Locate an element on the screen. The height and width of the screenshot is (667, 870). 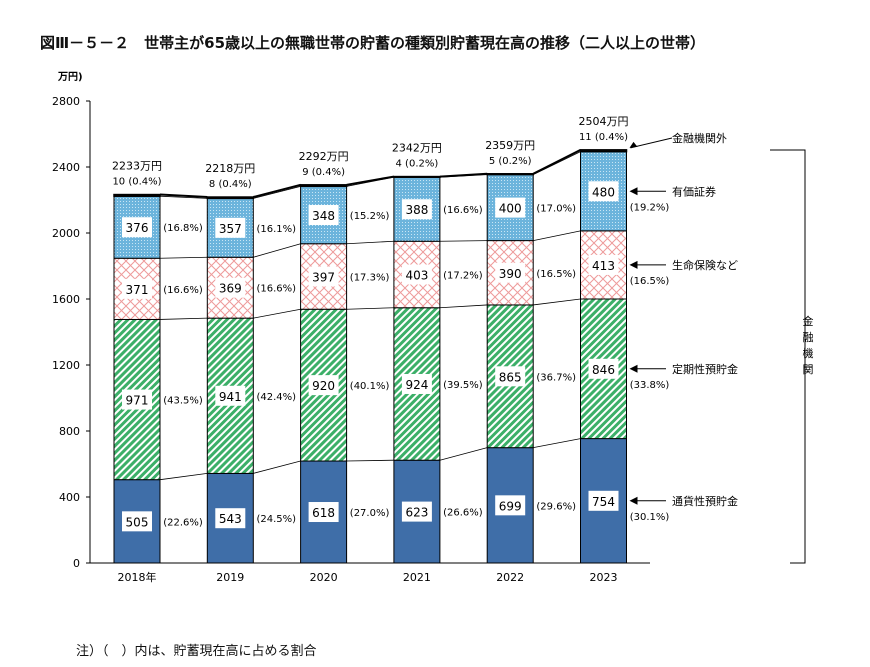
value-label: 369 is located at coordinates (230, 289).